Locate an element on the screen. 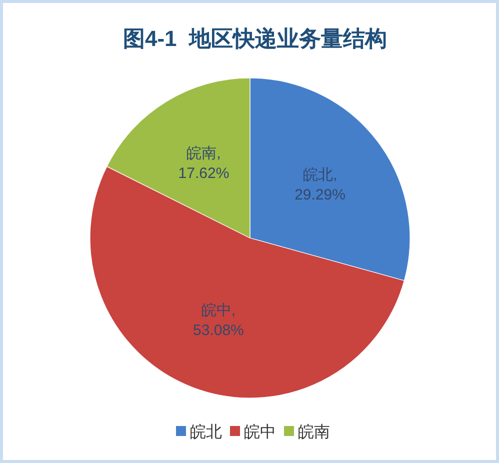  chart-title: 图4-1 地区快递业务量结构 is located at coordinates (255, 38).